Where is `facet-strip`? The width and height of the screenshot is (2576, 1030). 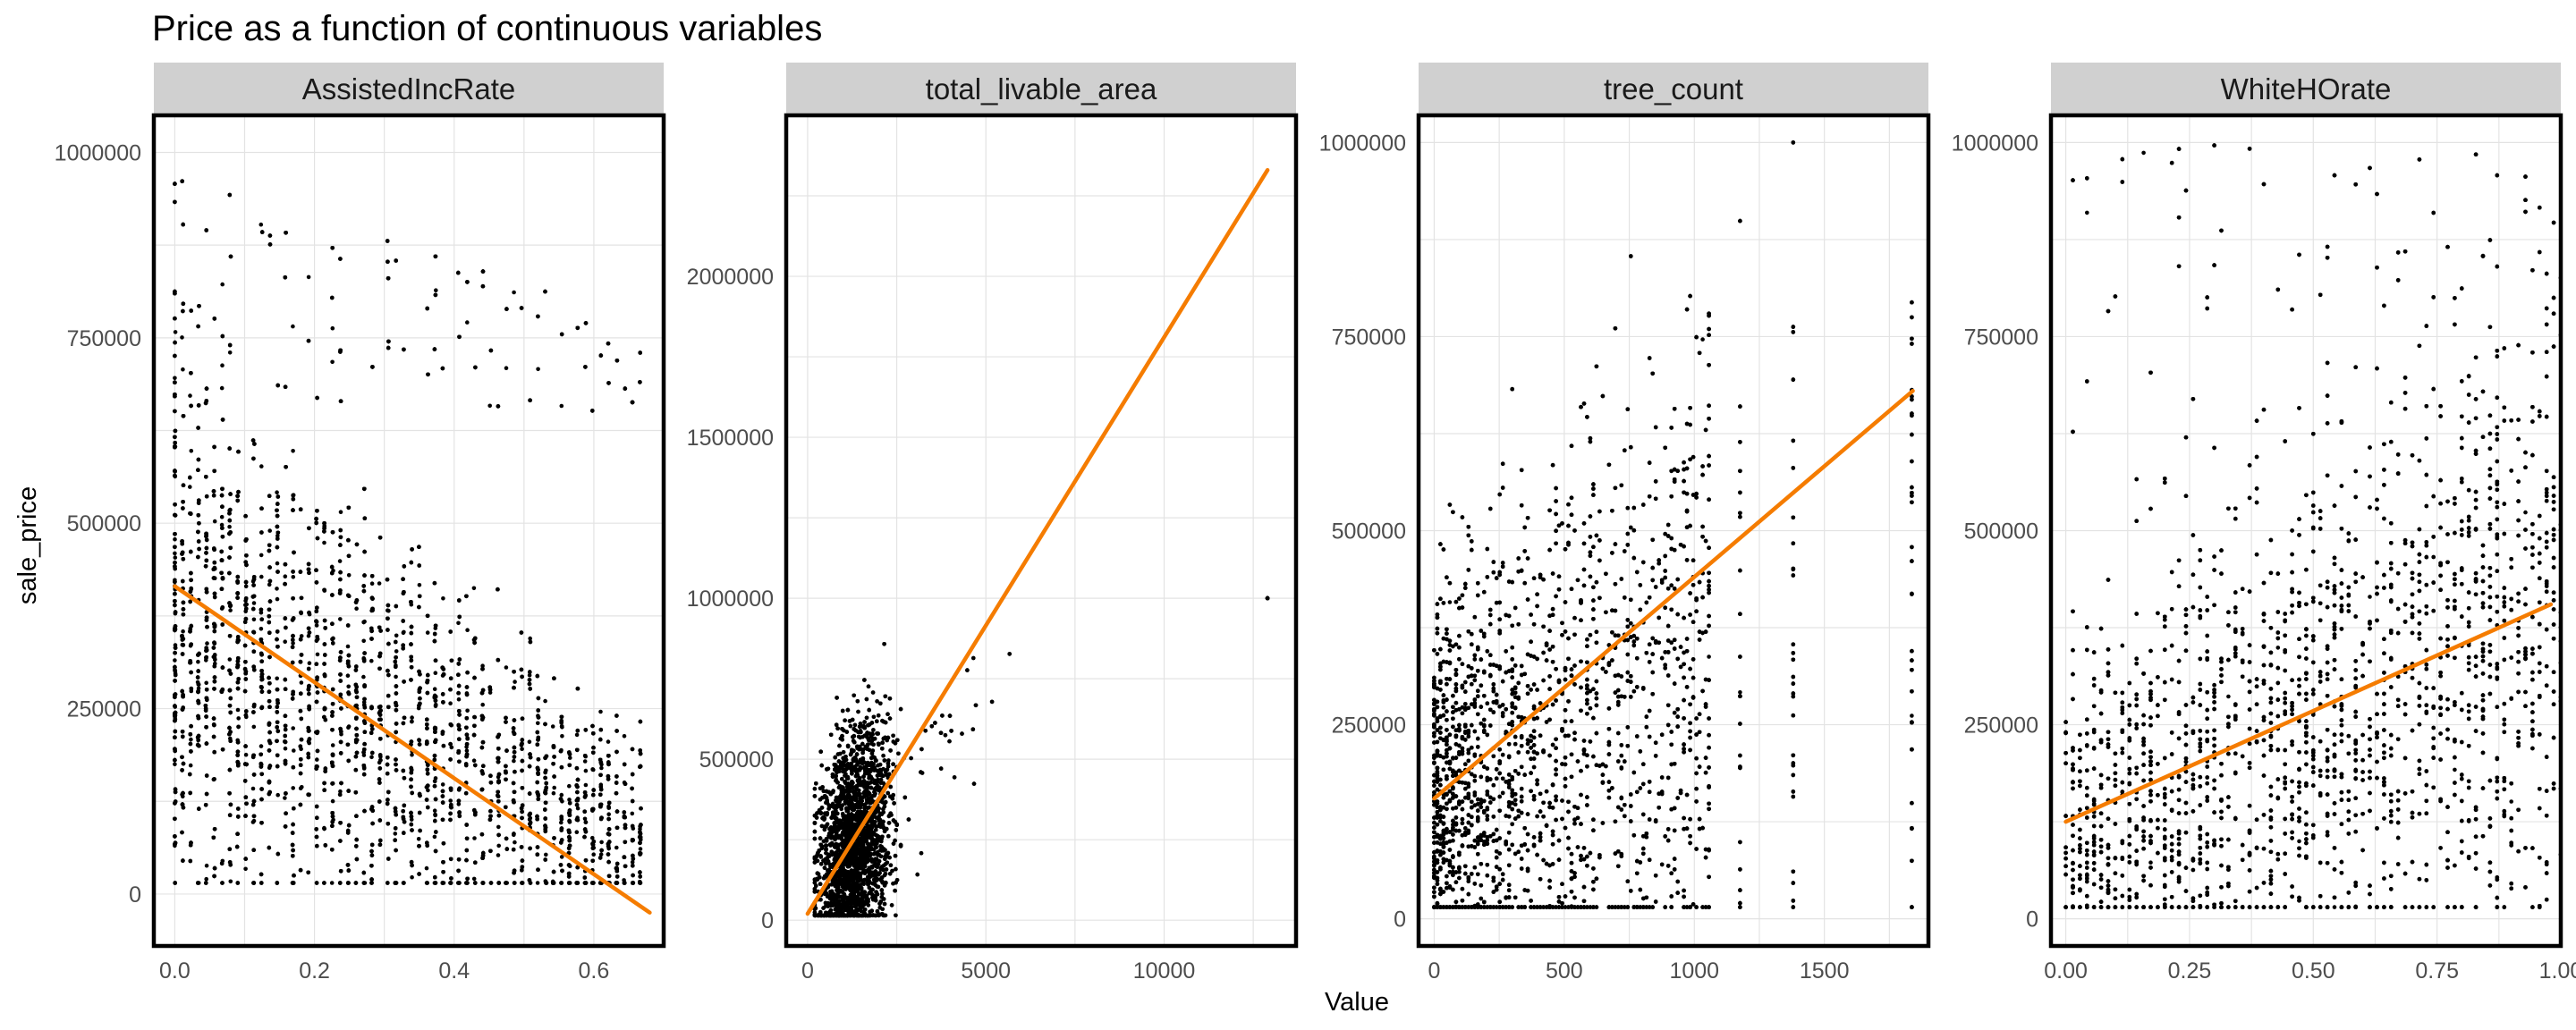
facet-strip is located at coordinates (409, 88).